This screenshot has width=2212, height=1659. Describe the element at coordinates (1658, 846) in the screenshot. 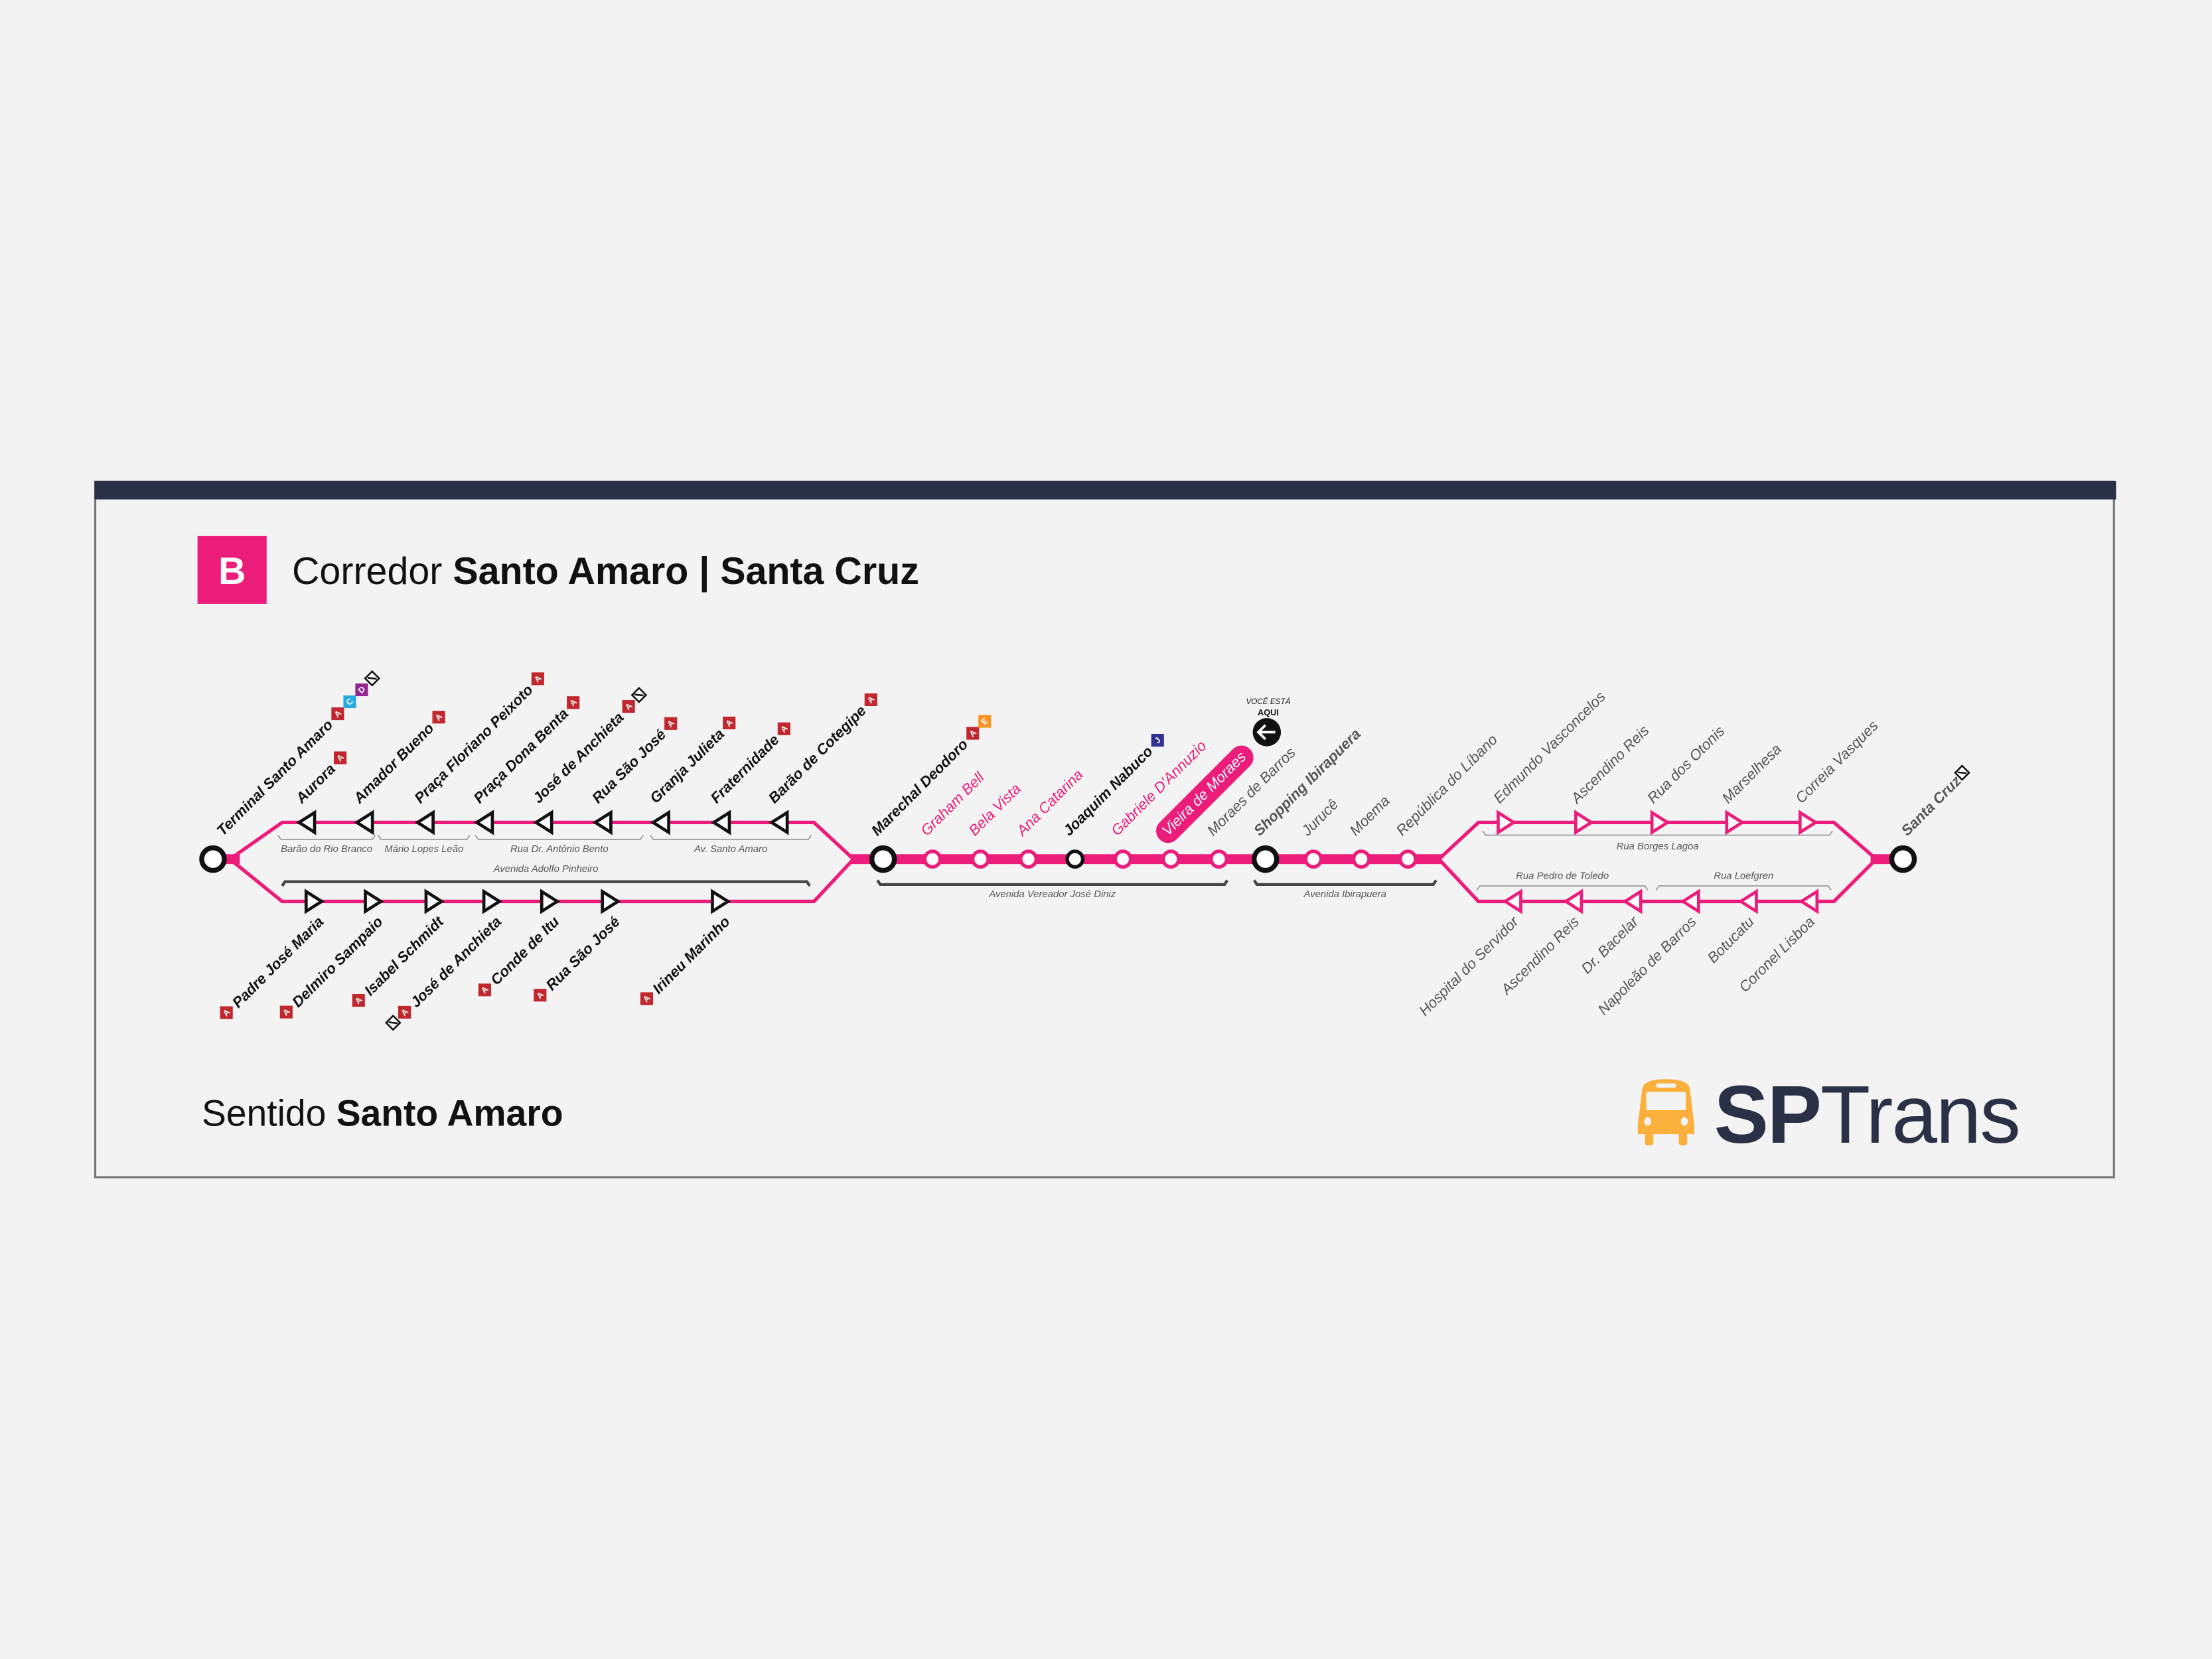

I see `street-name: Rua Borges Lagoa` at that location.